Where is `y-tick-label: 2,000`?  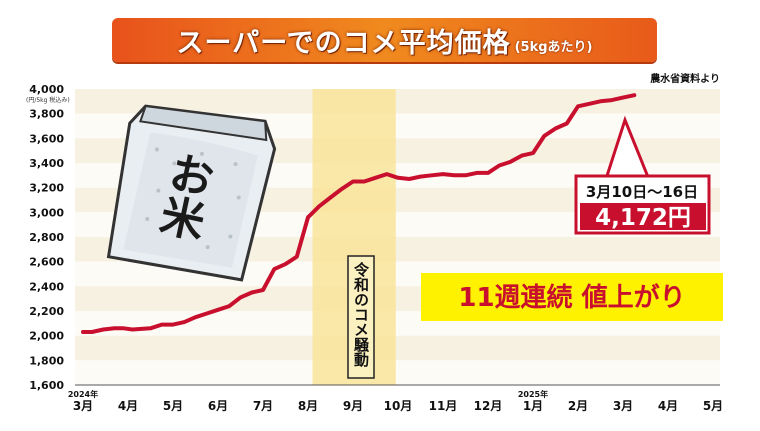 y-tick-label: 2,000 is located at coordinates (46, 336).